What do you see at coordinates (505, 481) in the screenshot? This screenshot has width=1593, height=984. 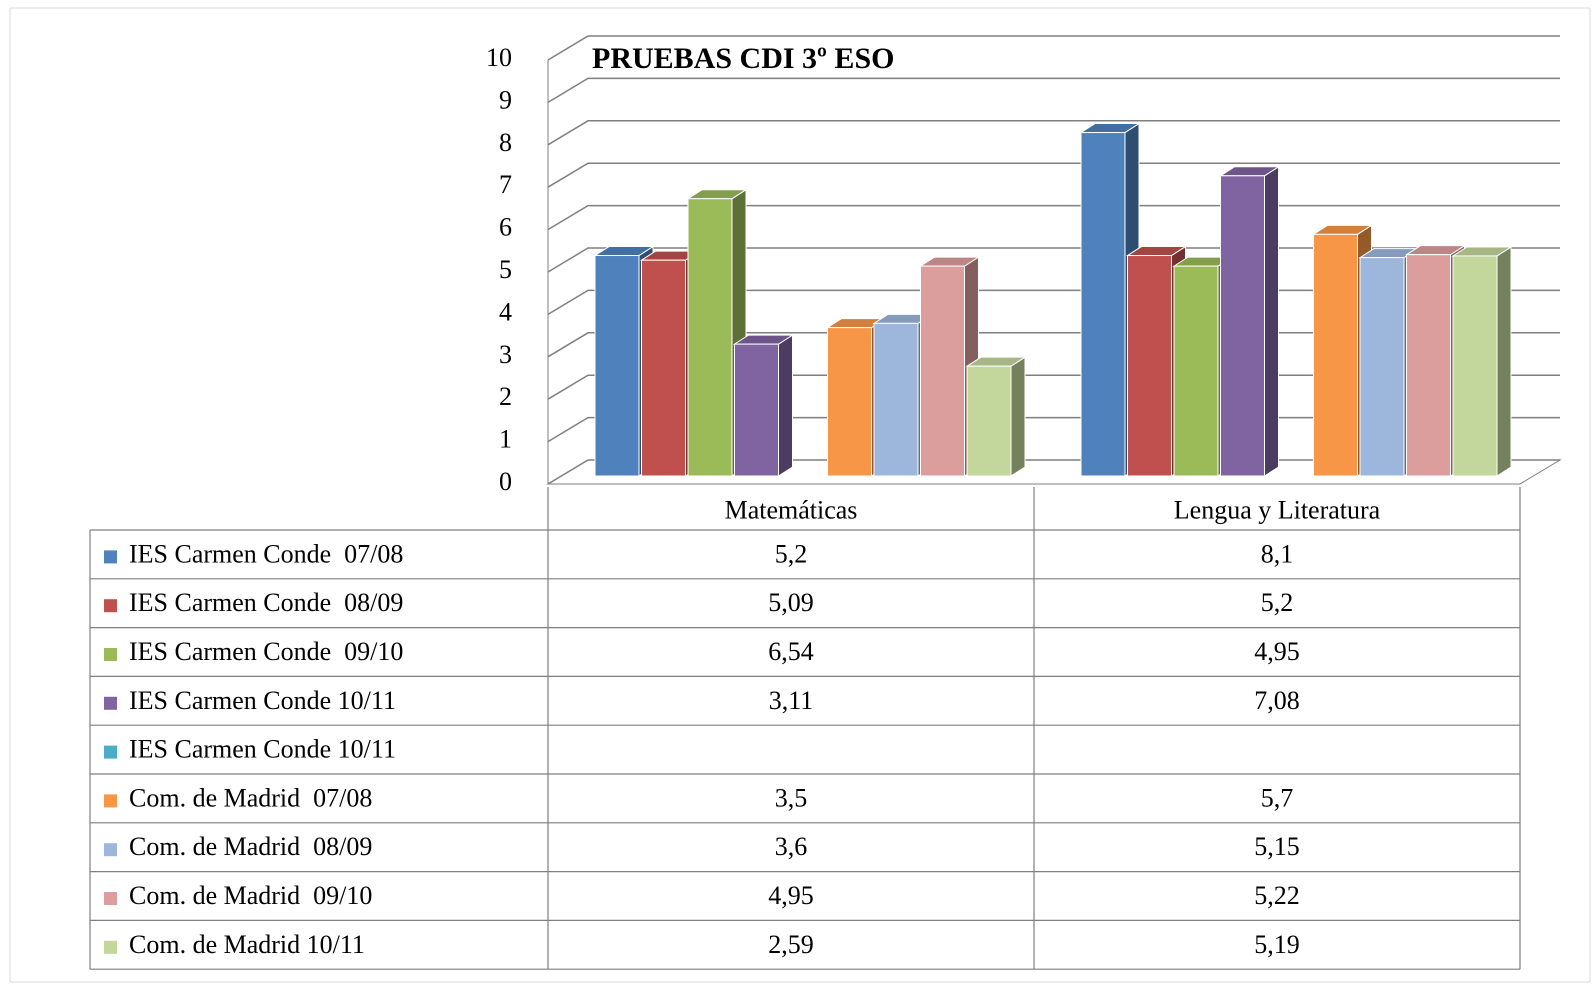 I see `y-tick-label: 0` at bounding box center [505, 481].